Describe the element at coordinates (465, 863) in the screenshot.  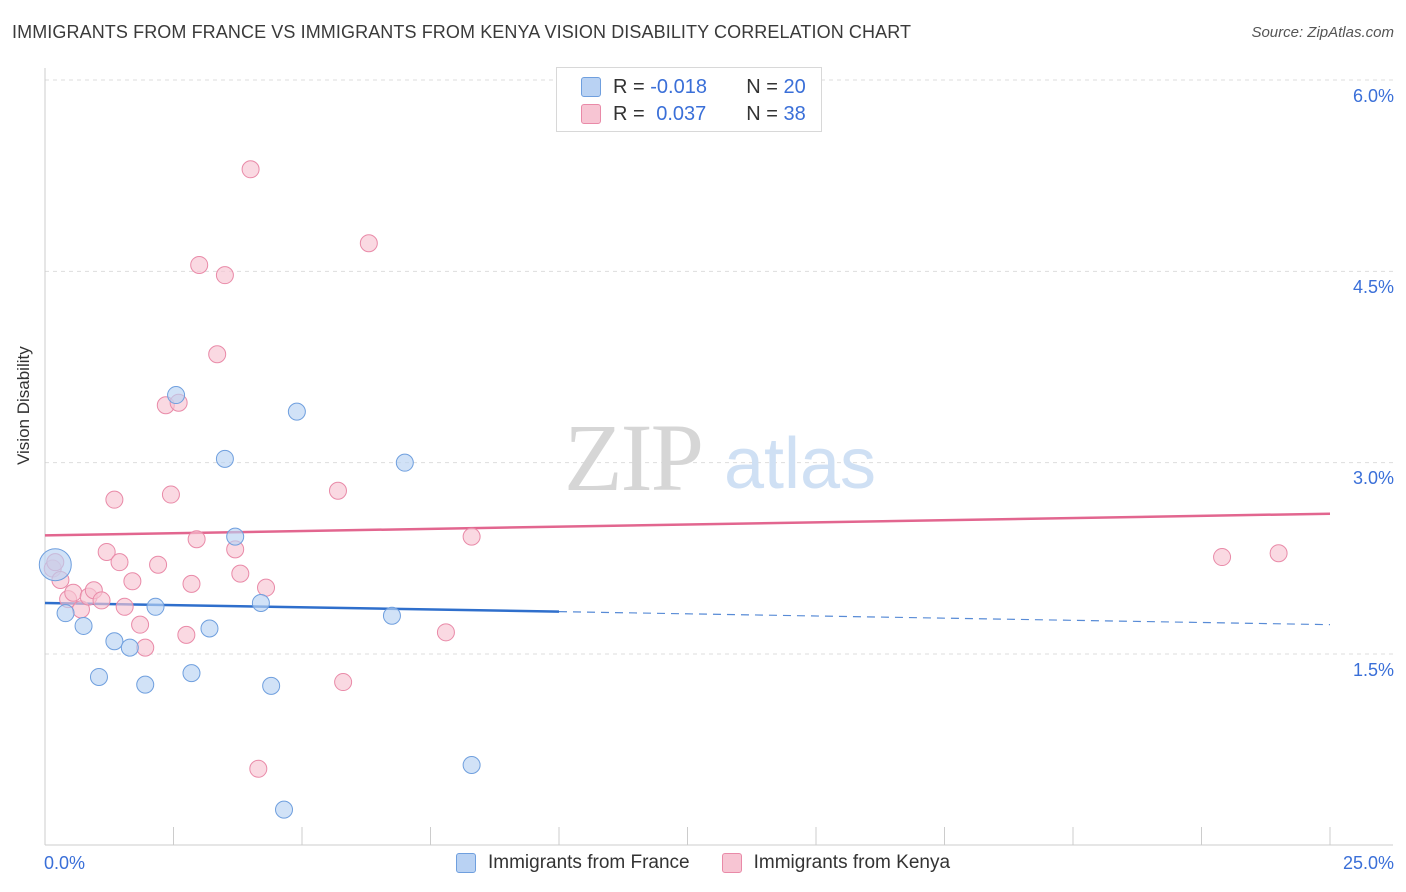
I see `france-legend-swatch` at that location.